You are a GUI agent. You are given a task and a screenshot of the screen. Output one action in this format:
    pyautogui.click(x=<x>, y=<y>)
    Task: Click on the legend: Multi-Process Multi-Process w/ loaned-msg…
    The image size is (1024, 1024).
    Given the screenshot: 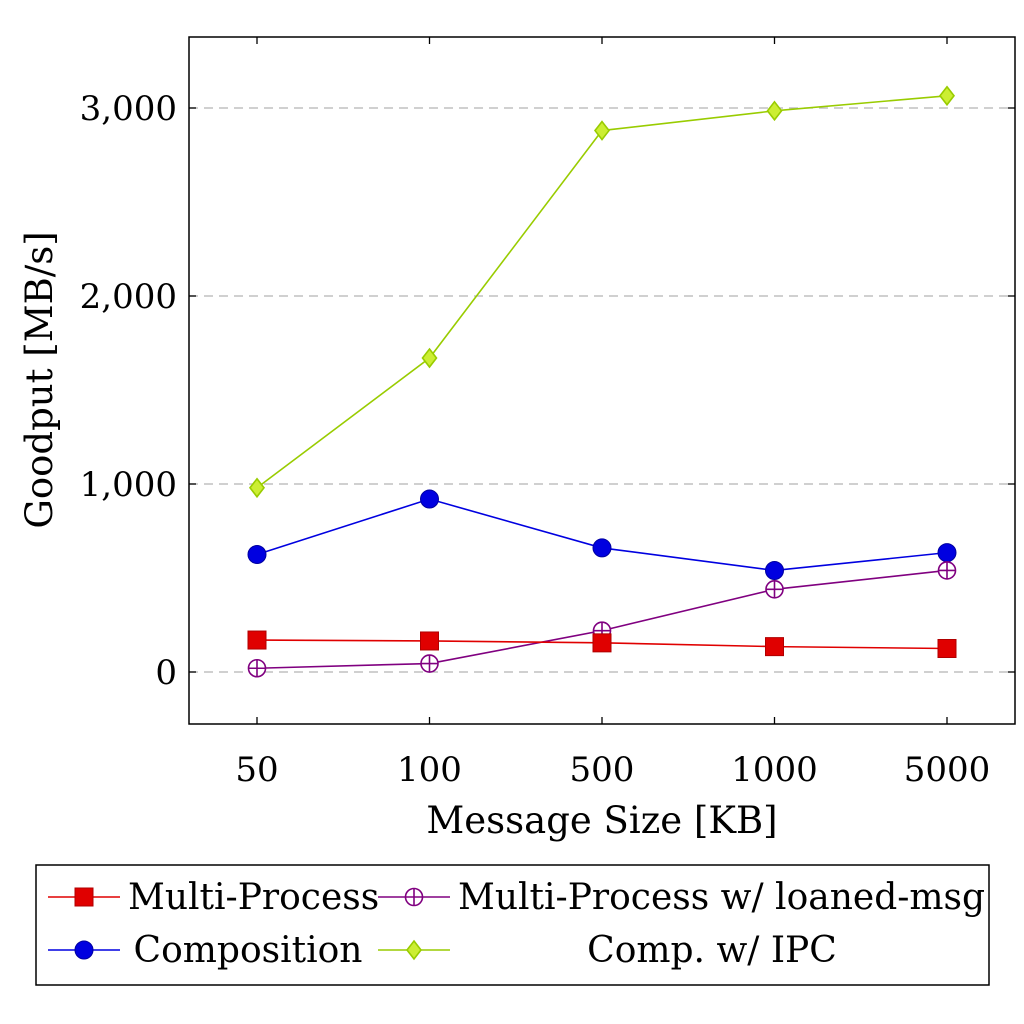 What is the action you would take?
    pyautogui.click(x=512, y=925)
    